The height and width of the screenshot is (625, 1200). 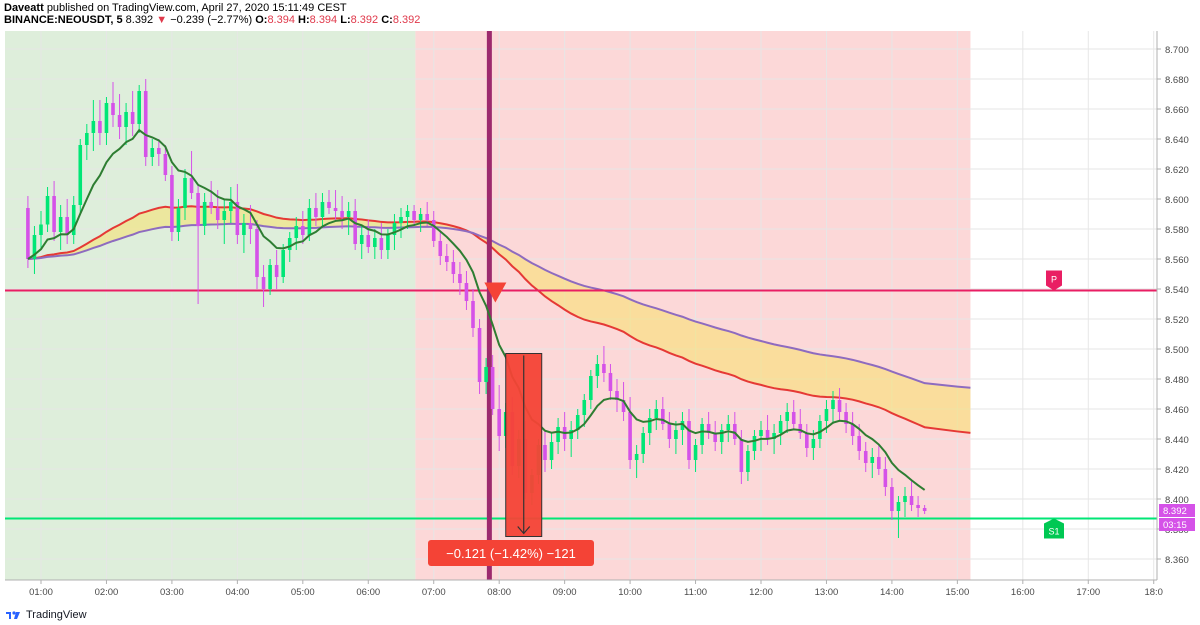 I want to click on price-tick-label: 8.440, so click(x=1177, y=440).